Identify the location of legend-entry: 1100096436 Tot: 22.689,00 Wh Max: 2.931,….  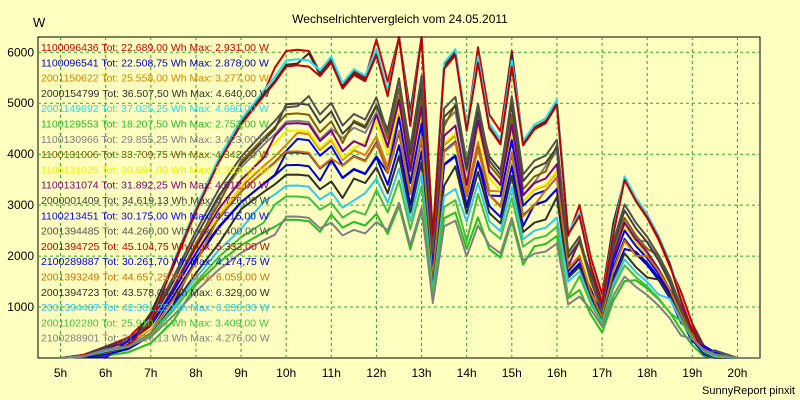
(155, 48).